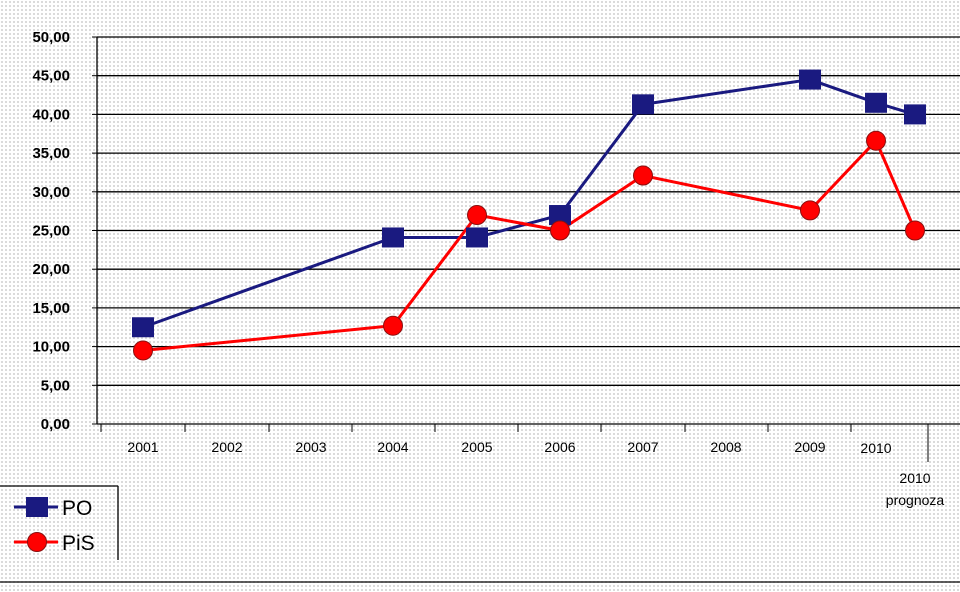 The image size is (960, 592). I want to click on y-tick-label: 15,00, so click(51, 308).